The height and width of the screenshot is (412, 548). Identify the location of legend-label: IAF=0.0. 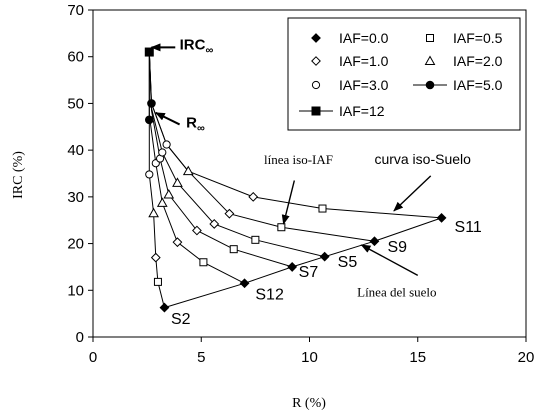
(364, 38).